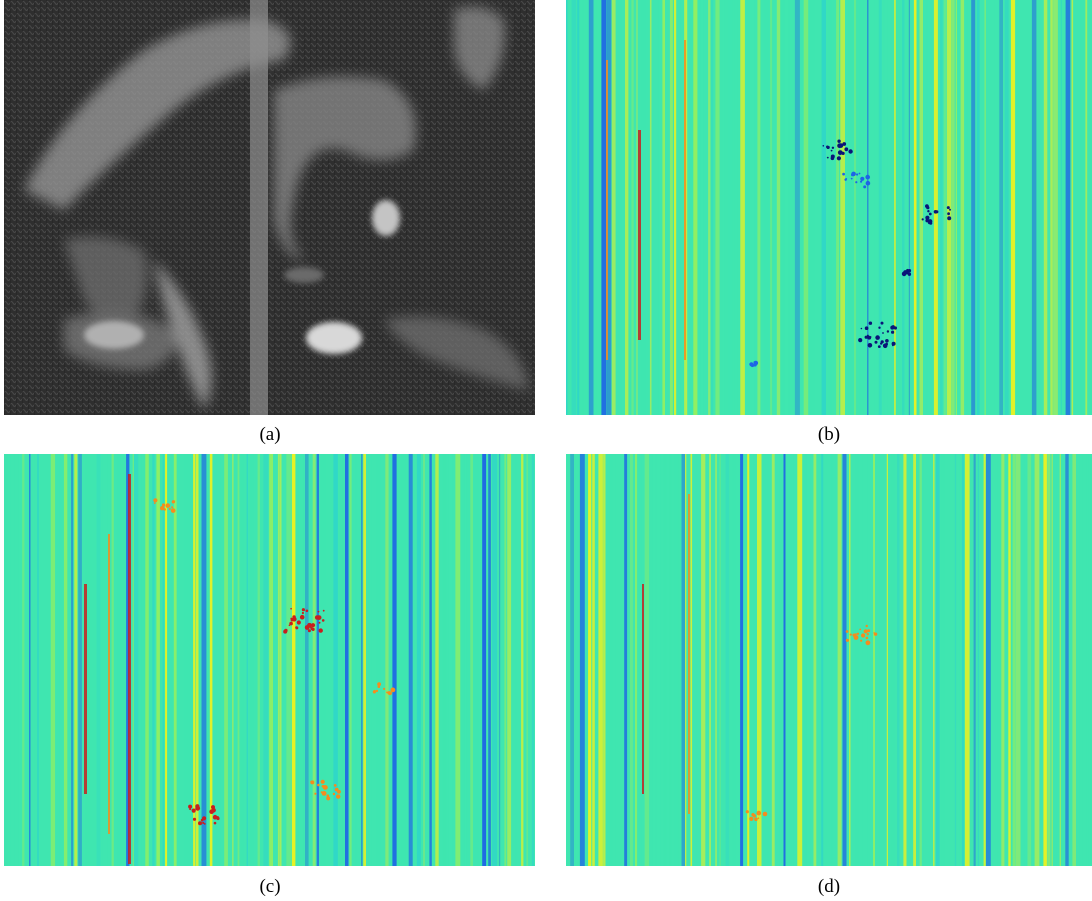 The width and height of the screenshot is (1092, 901). I want to click on stripe-highlight, so click(689, 654).